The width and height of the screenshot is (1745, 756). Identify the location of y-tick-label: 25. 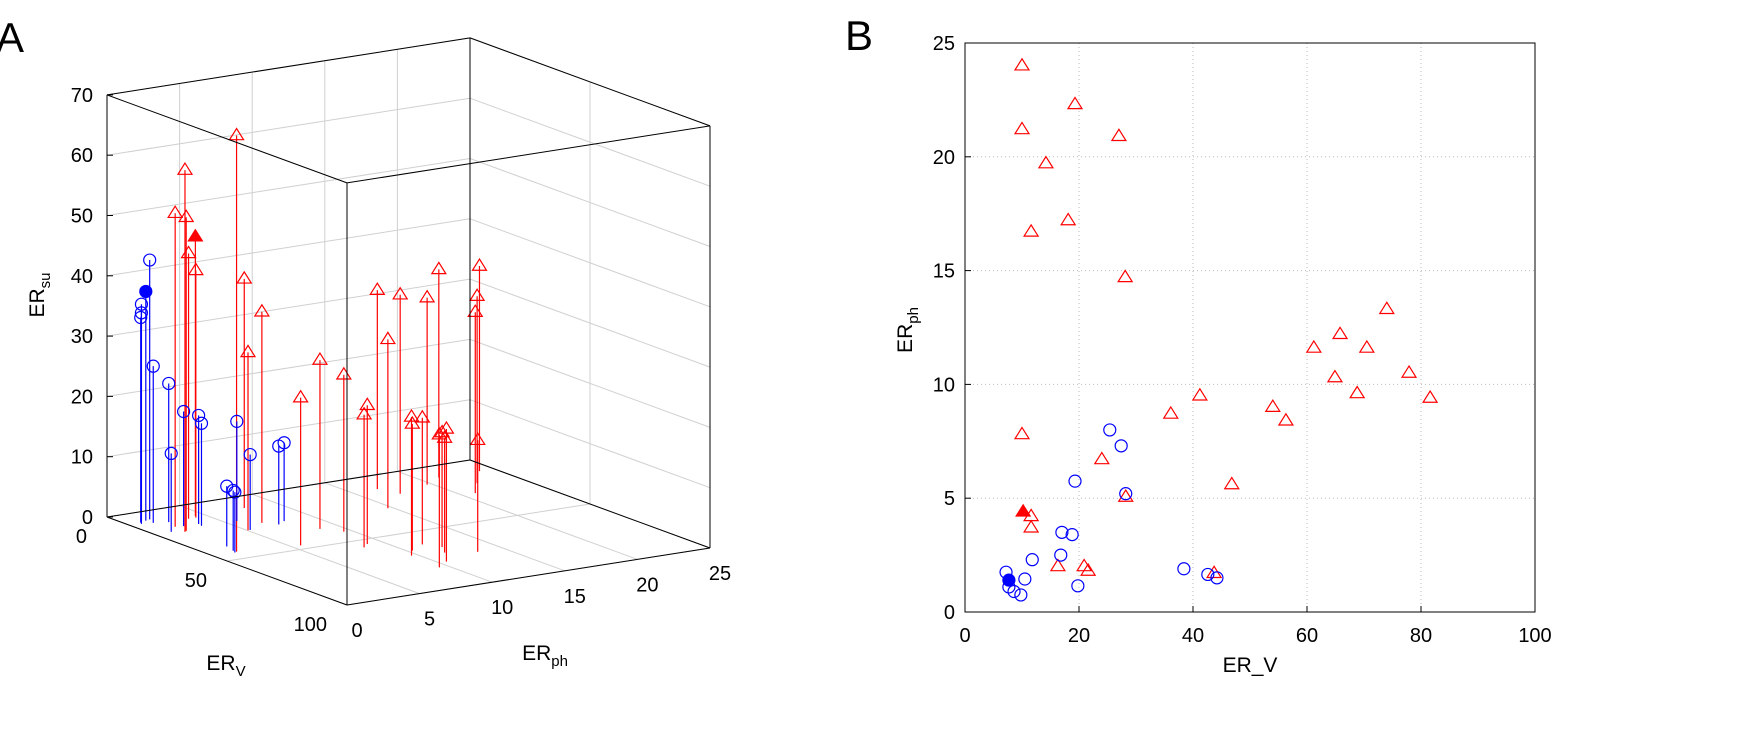
(720, 574).